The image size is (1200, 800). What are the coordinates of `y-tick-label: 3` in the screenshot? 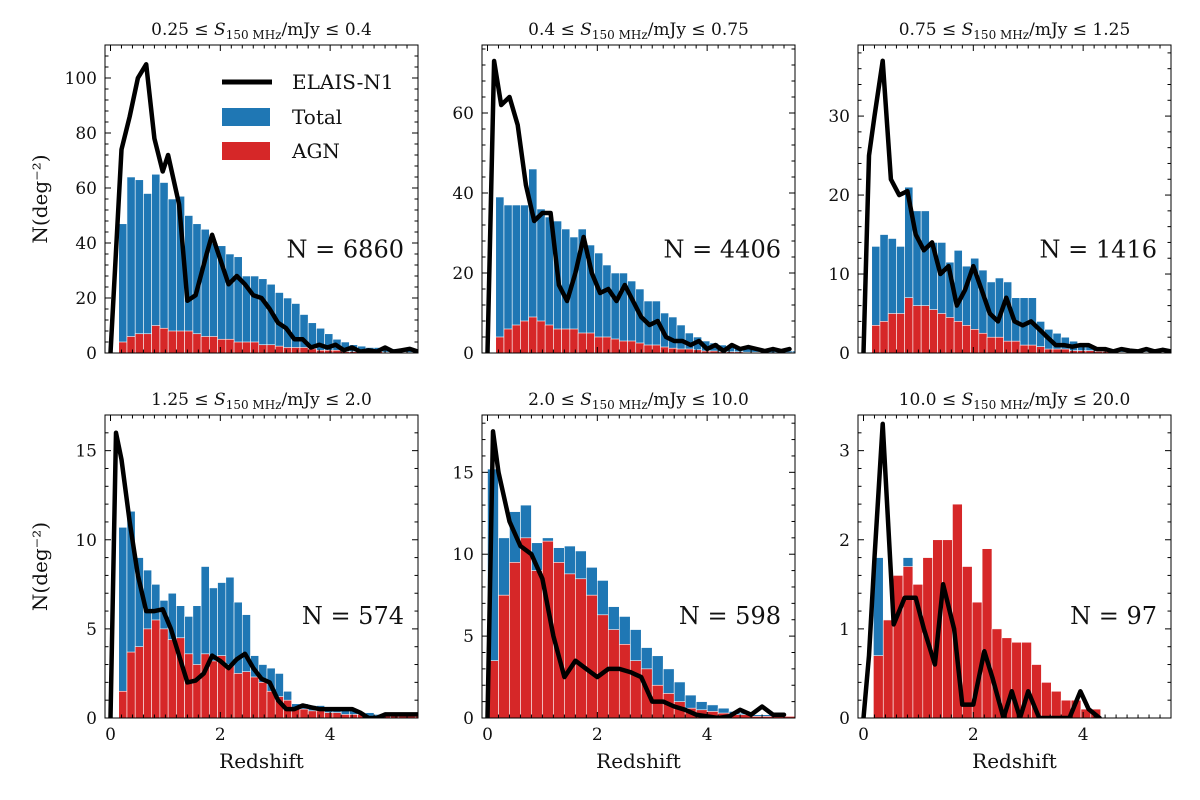 It's located at (844, 452).